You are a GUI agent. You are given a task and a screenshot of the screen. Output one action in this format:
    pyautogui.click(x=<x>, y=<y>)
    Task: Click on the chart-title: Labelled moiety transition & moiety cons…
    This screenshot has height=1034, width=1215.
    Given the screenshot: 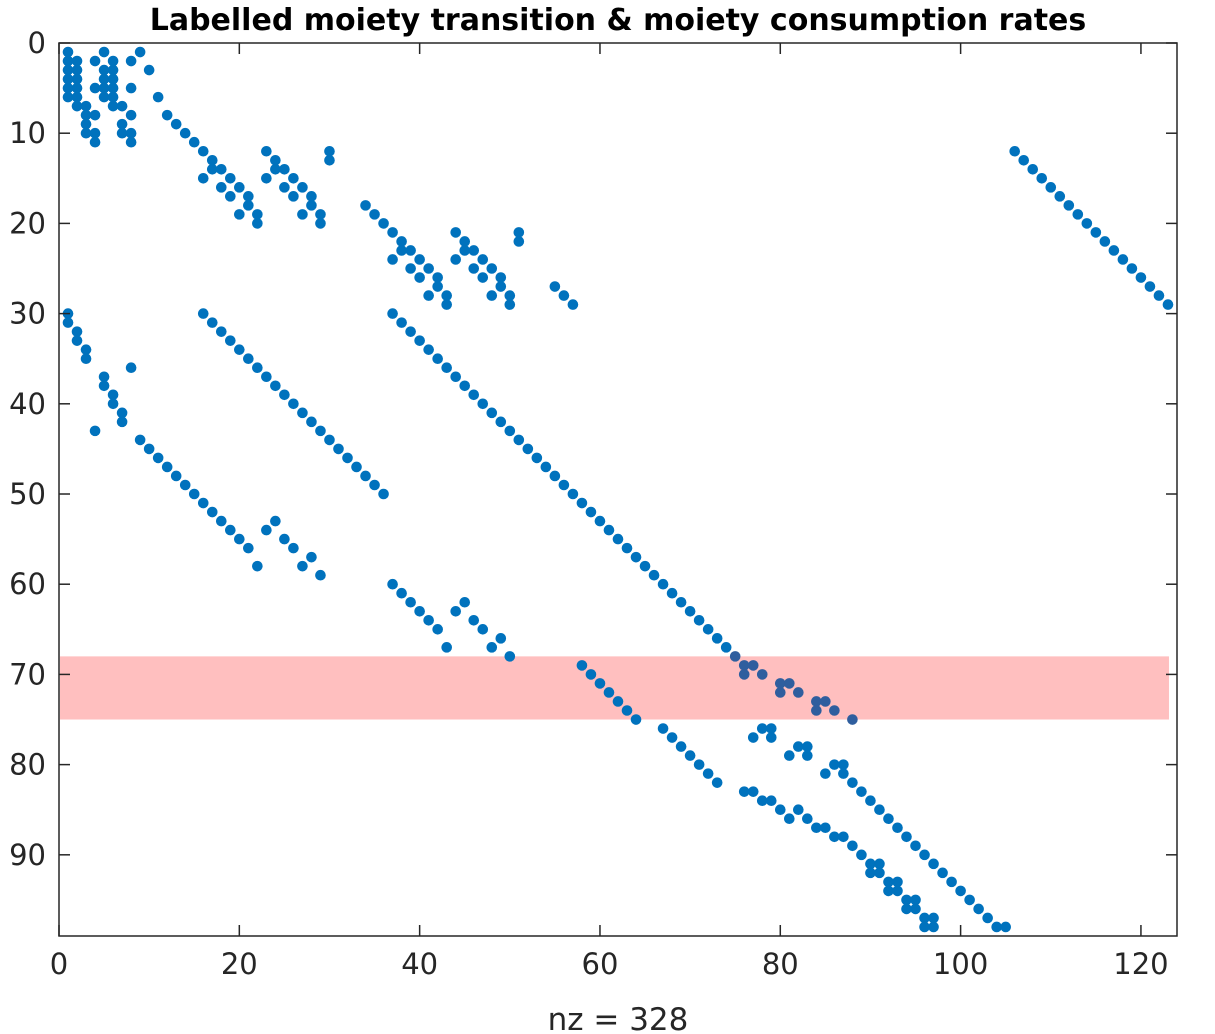 What is the action you would take?
    pyautogui.click(x=618, y=20)
    